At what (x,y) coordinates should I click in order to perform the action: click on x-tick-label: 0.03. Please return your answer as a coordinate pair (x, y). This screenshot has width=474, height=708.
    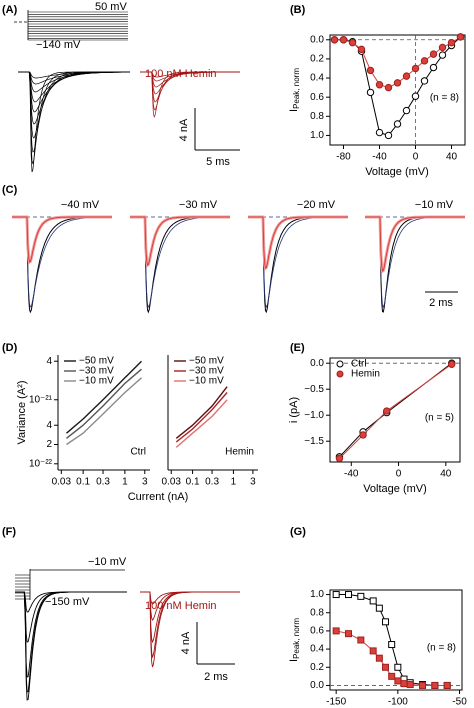
    Looking at the image, I should click on (62, 482).